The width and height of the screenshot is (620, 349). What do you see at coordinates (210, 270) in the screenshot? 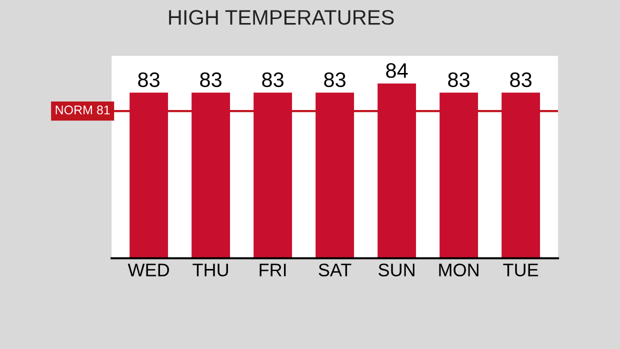
I see `x-tick-label: THU` at bounding box center [210, 270].